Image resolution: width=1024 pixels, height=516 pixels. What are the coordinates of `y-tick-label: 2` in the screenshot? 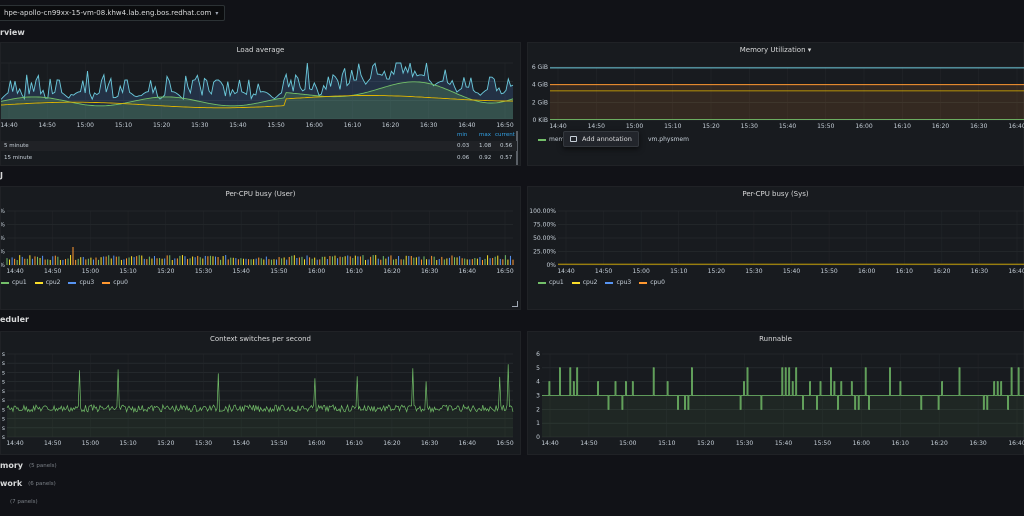 It's located at (538, 409).